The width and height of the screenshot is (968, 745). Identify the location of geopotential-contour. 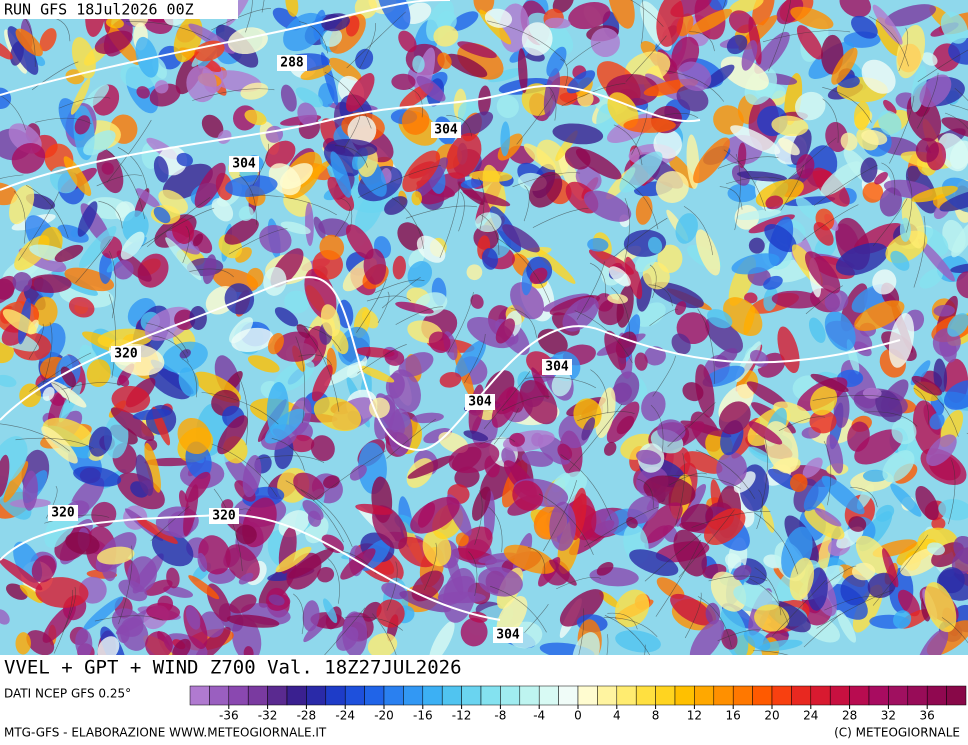
(350, 137).